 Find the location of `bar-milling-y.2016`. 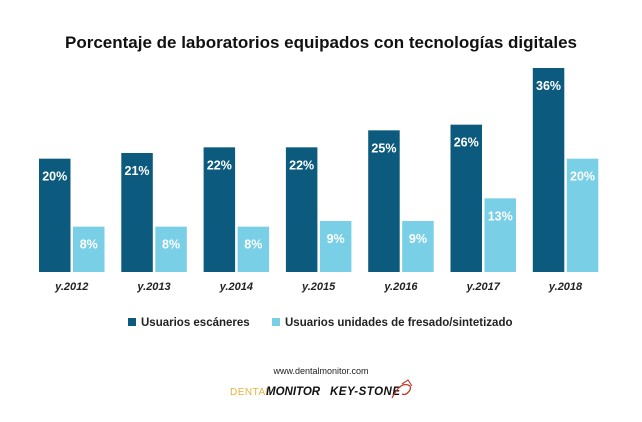

bar-milling-y.2016 is located at coordinates (418, 246).